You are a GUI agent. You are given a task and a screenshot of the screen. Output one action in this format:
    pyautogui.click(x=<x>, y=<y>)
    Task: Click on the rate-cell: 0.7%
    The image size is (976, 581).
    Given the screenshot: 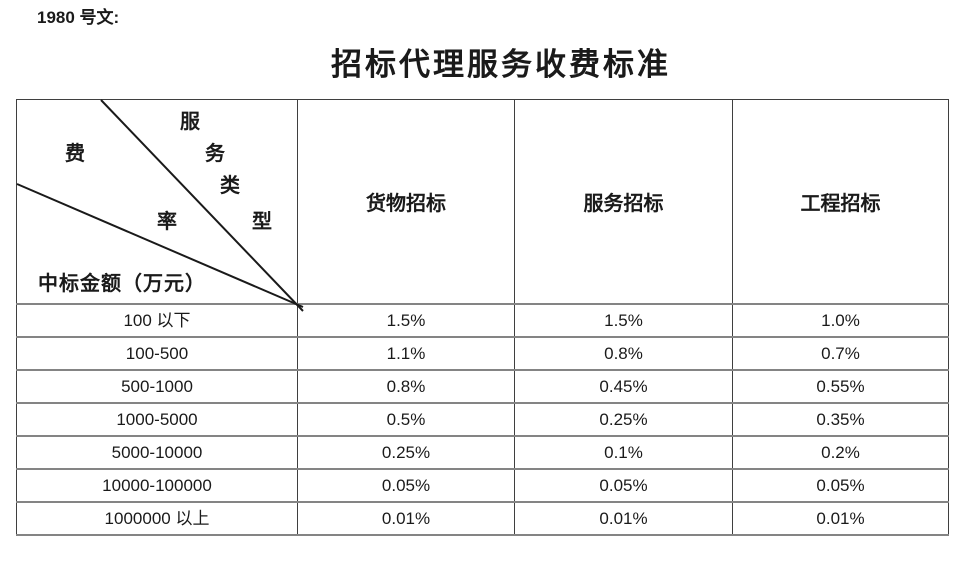 What is the action you would take?
    pyautogui.click(x=840, y=353)
    